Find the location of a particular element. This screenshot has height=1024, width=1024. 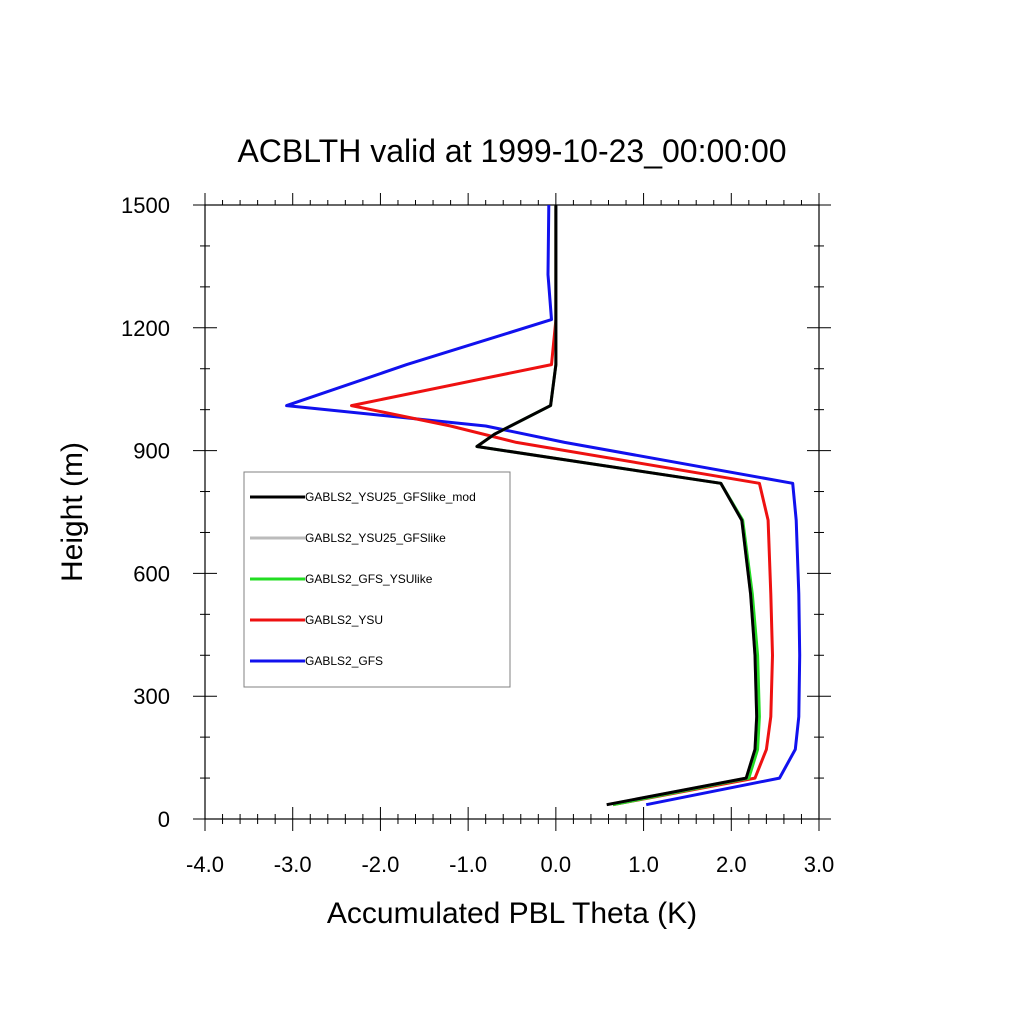

legend-label: GABLS2_GFS is located at coordinates (344, 661).